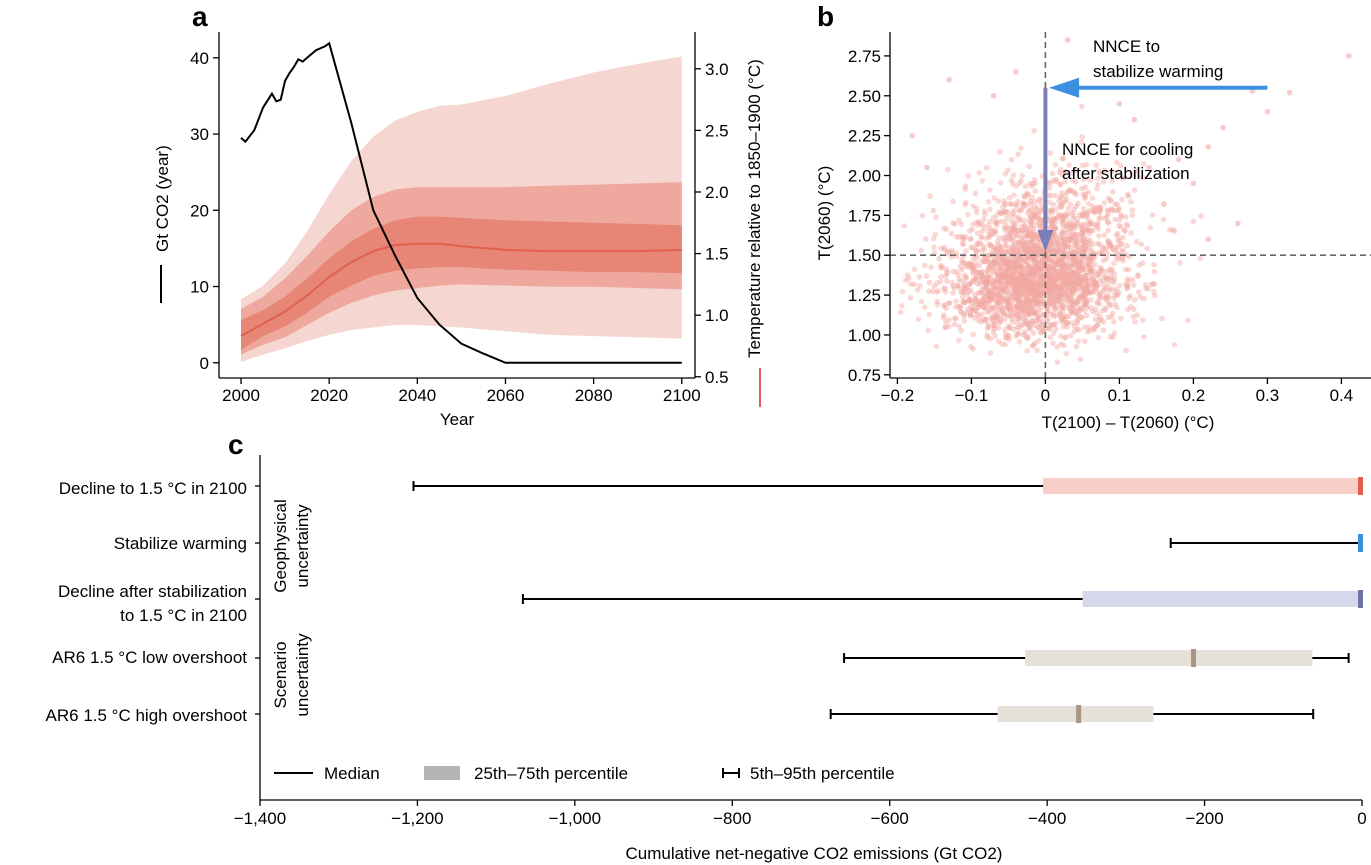  What do you see at coordinates (147, 715) in the screenshot?
I see `row-label-ar6-high: AR6 1.5 °C high overshoot` at bounding box center [147, 715].